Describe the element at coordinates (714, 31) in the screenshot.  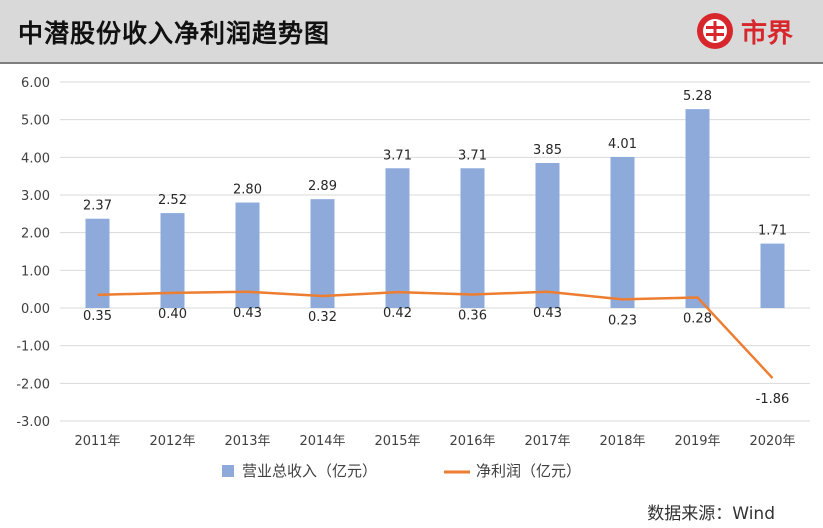
I see `brand-mark-icon` at that location.